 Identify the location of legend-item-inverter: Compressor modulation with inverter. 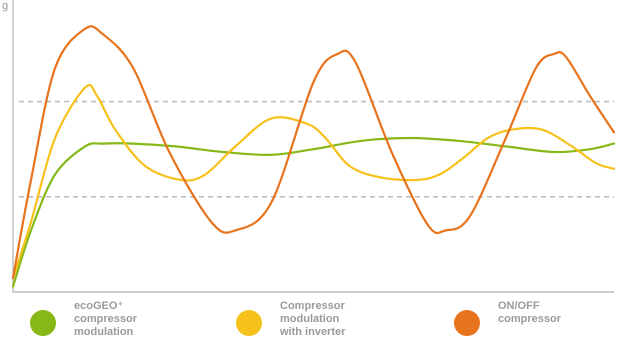
(313, 319).